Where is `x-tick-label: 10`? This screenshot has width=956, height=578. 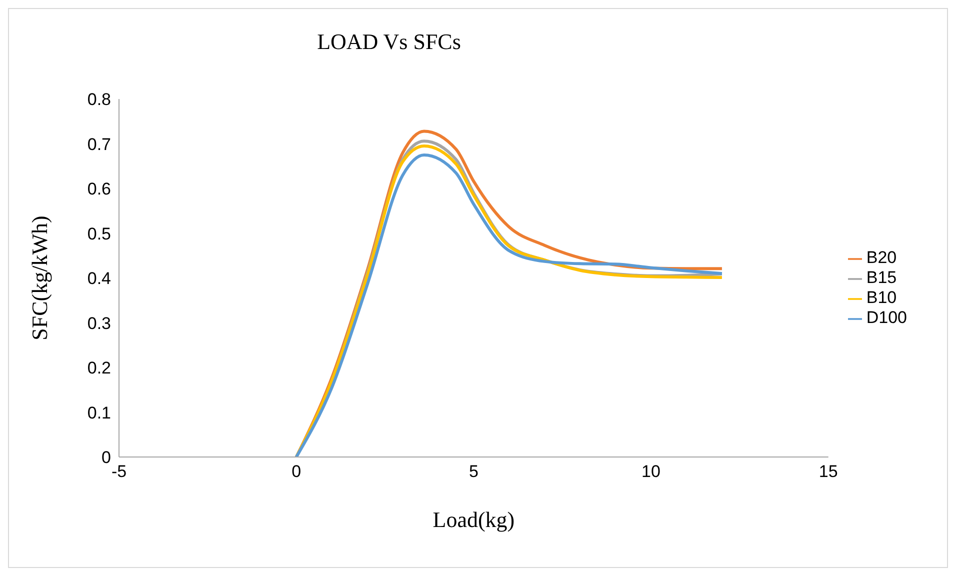 x-tick-label: 10 is located at coordinates (651, 472).